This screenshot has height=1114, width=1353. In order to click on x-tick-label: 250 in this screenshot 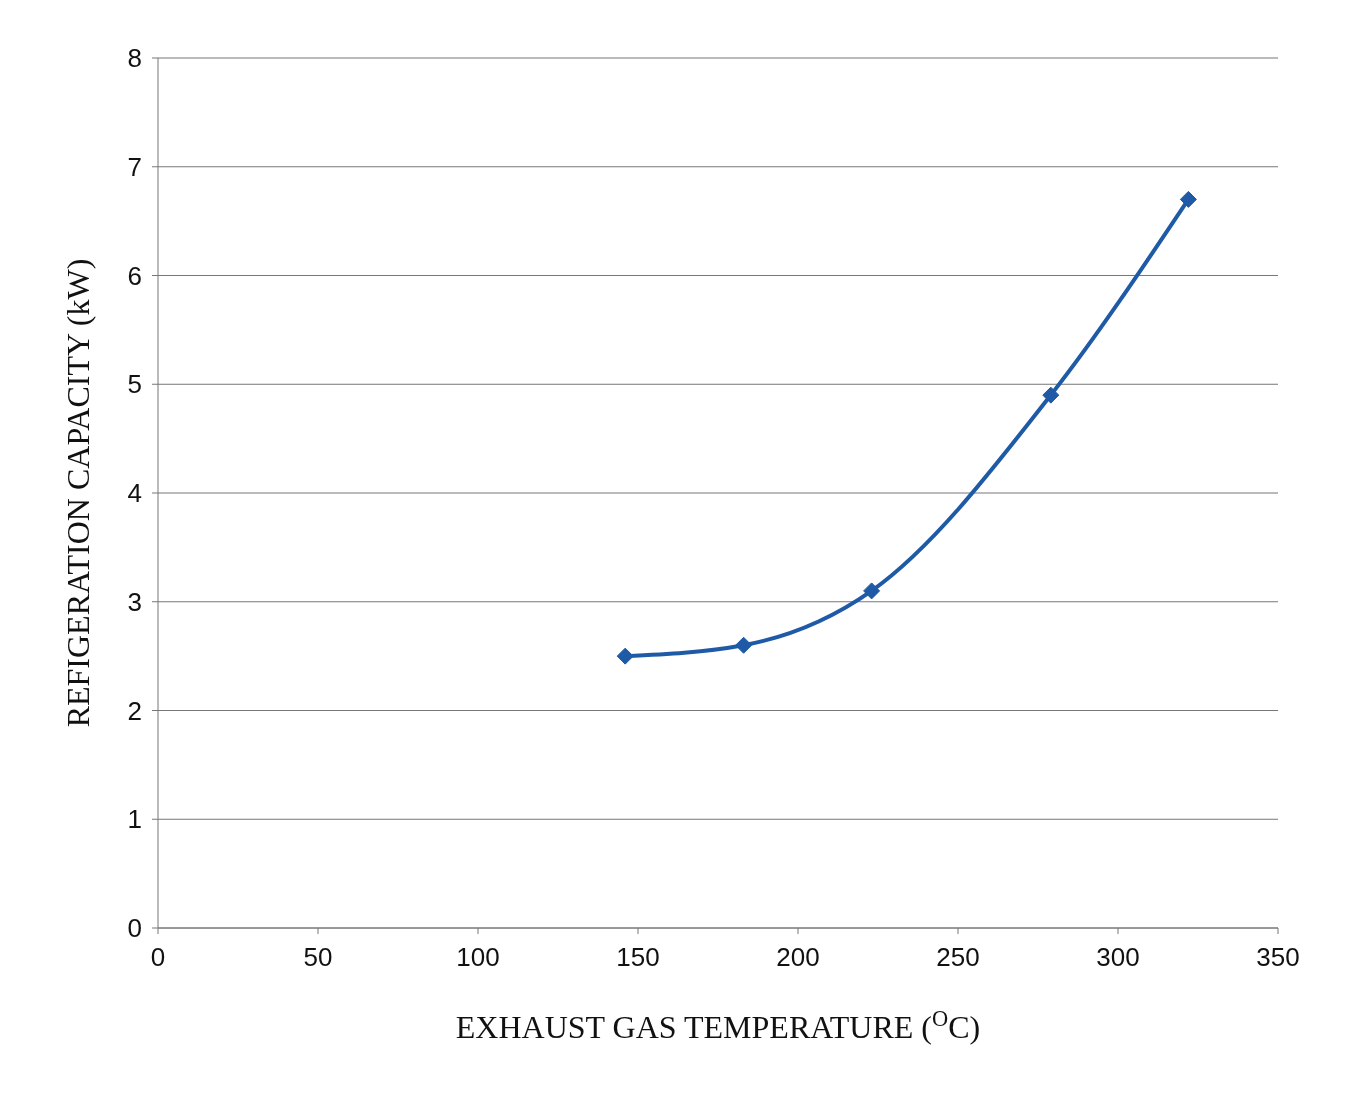, I will do `click(958, 957)`.